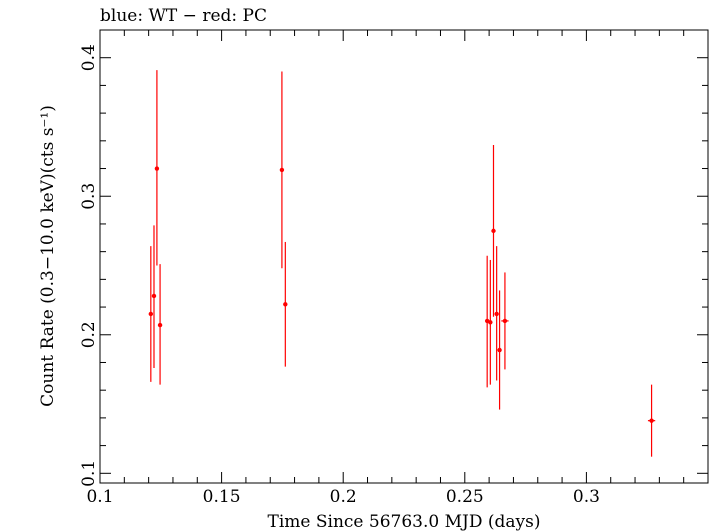 The width and height of the screenshot is (709, 532). I want to click on y-tick-label: 0.1, so click(89, 473).